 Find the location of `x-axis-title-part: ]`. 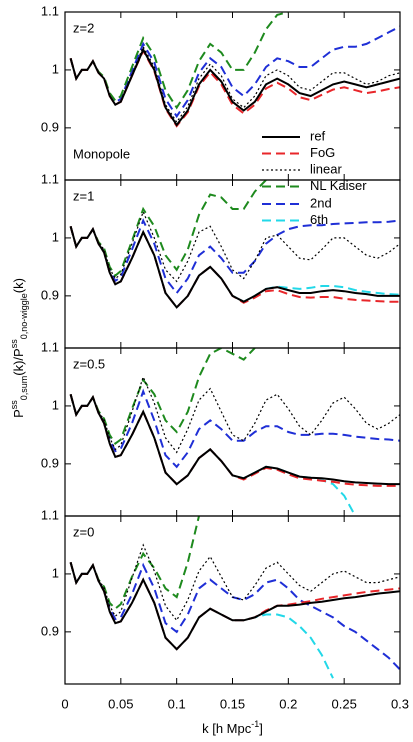

x-axis-title-part: ] is located at coordinates (261, 728).